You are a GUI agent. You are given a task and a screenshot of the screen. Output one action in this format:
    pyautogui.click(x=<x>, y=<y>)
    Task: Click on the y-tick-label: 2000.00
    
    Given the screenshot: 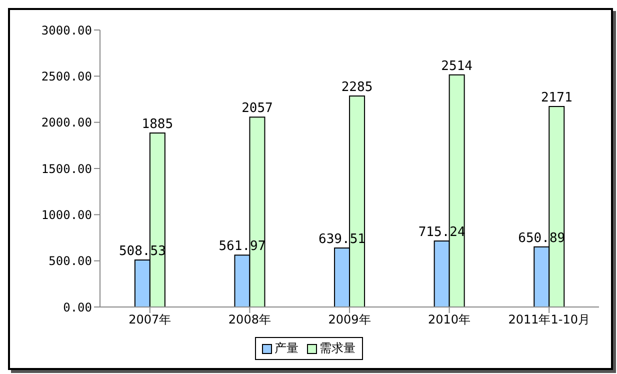 What is the action you would take?
    pyautogui.click(x=66, y=123)
    